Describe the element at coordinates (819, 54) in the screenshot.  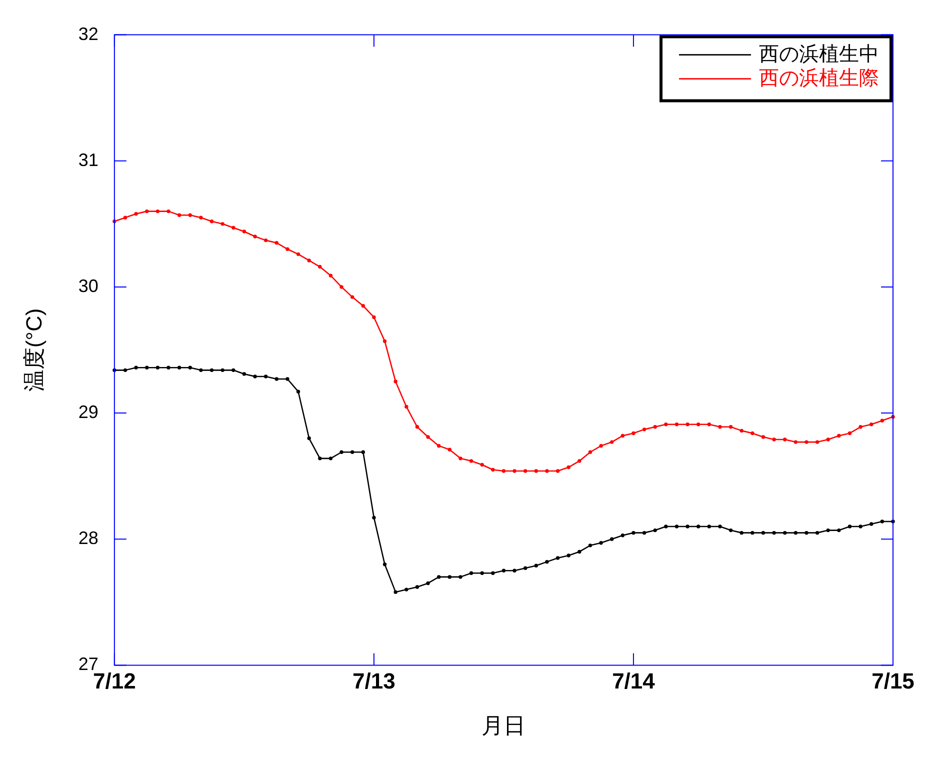
I see `legend-label: 西の浜植生中` at that location.